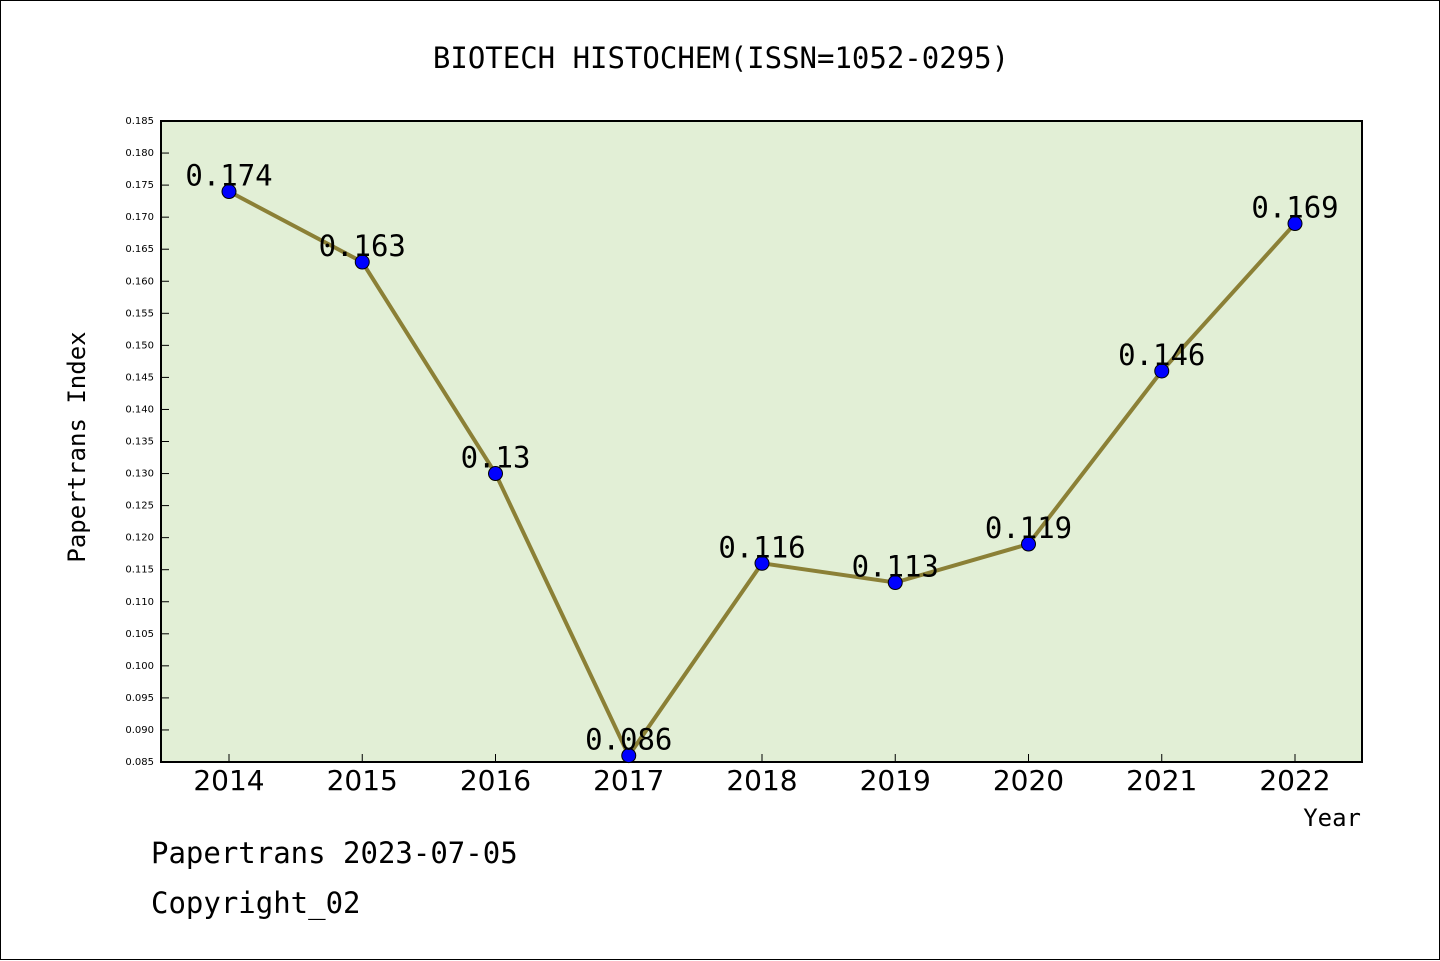 This screenshot has width=1440, height=961. I want to click on data-label: 0.146, so click(1161, 355).